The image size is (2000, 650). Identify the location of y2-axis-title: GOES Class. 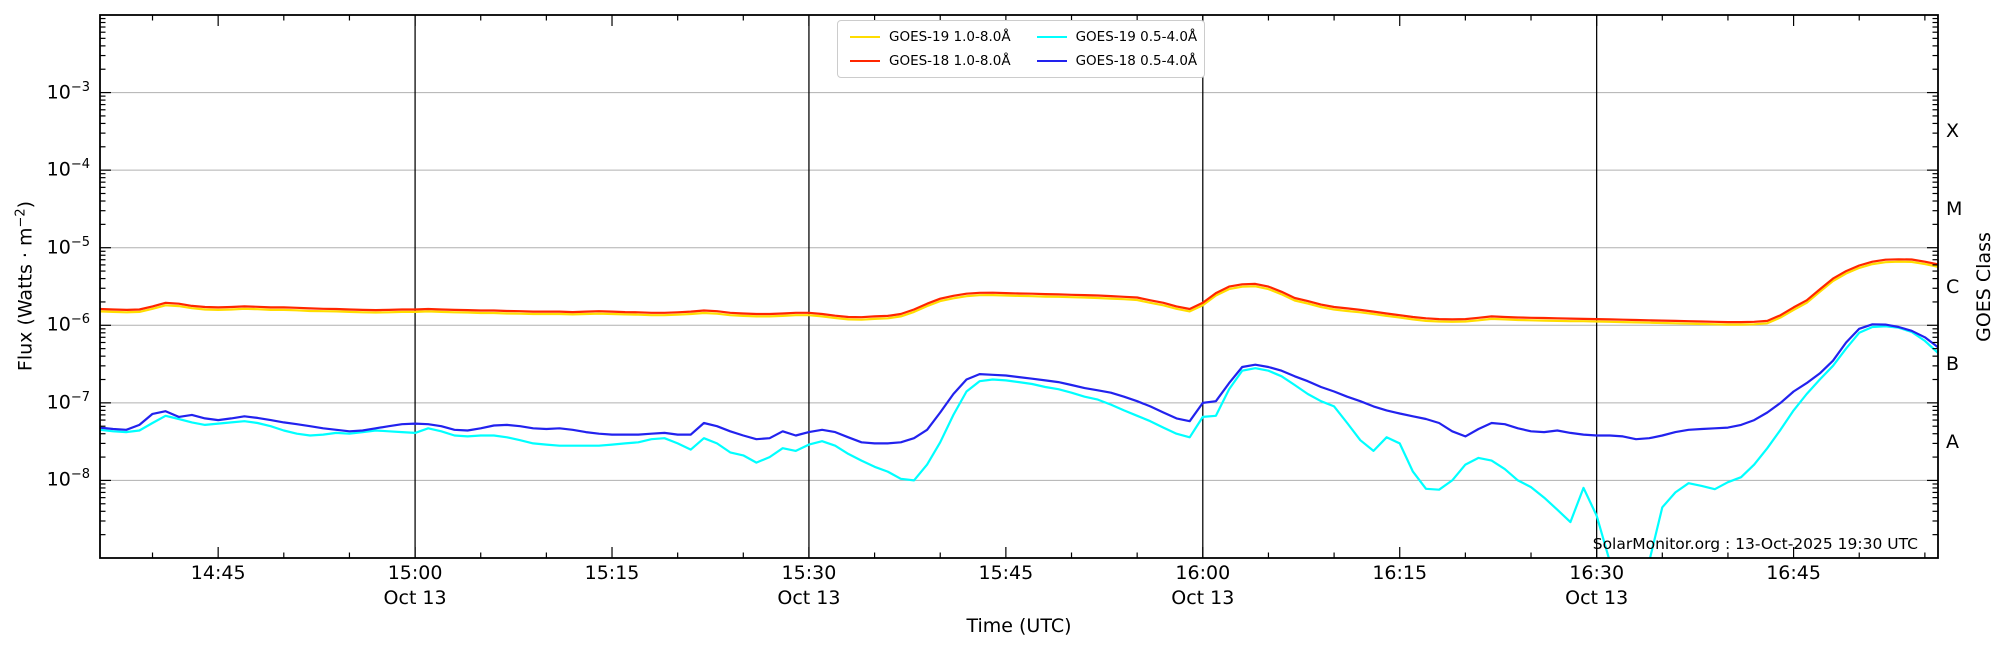
(1984, 287).